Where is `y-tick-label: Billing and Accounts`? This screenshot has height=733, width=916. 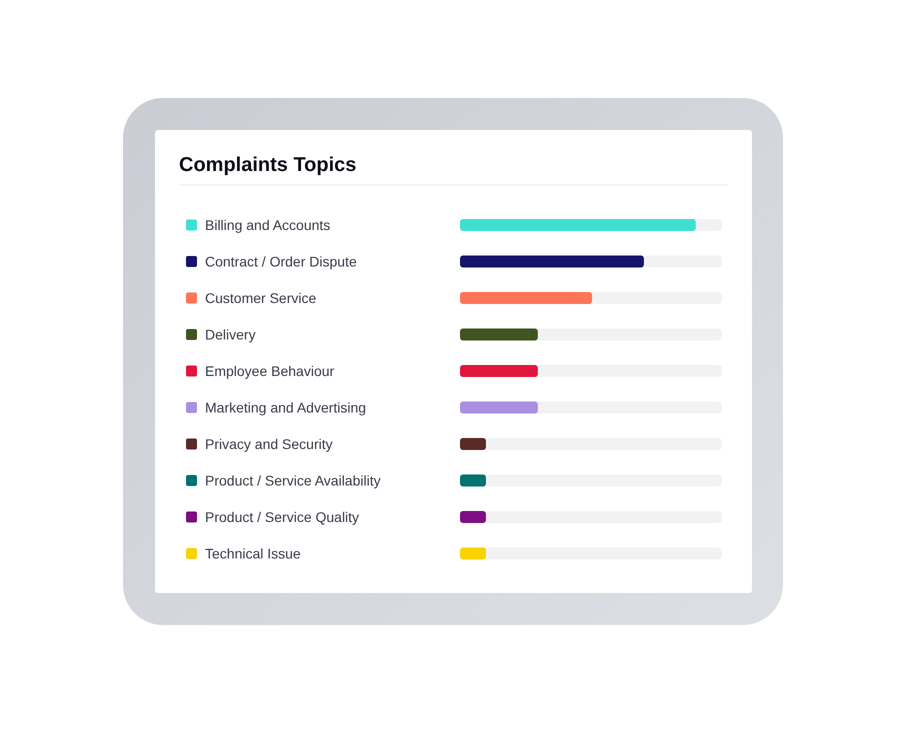 y-tick-label: Billing and Accounts is located at coordinates (267, 225).